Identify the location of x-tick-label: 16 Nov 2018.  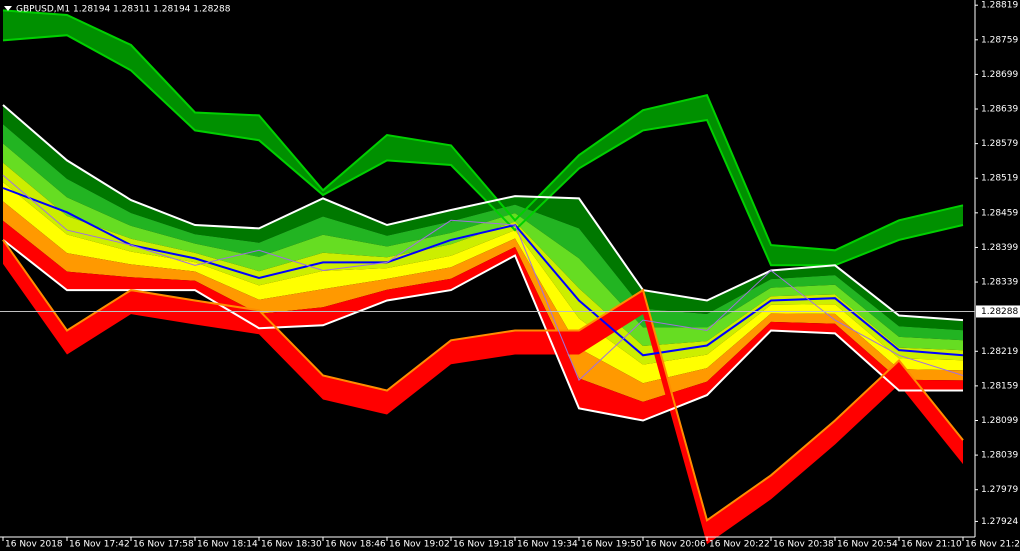
(34, 545).